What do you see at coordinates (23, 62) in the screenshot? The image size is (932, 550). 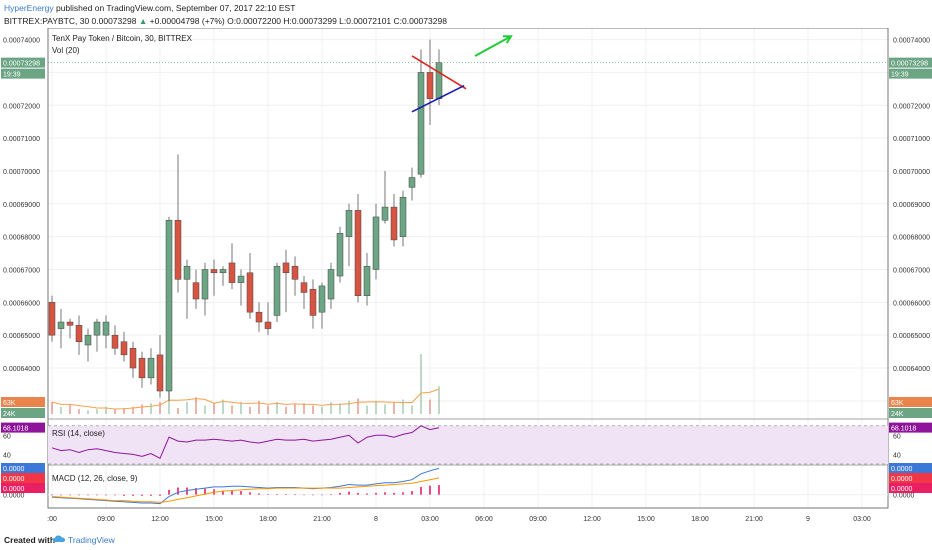 I see `price-badge-left` at bounding box center [23, 62].